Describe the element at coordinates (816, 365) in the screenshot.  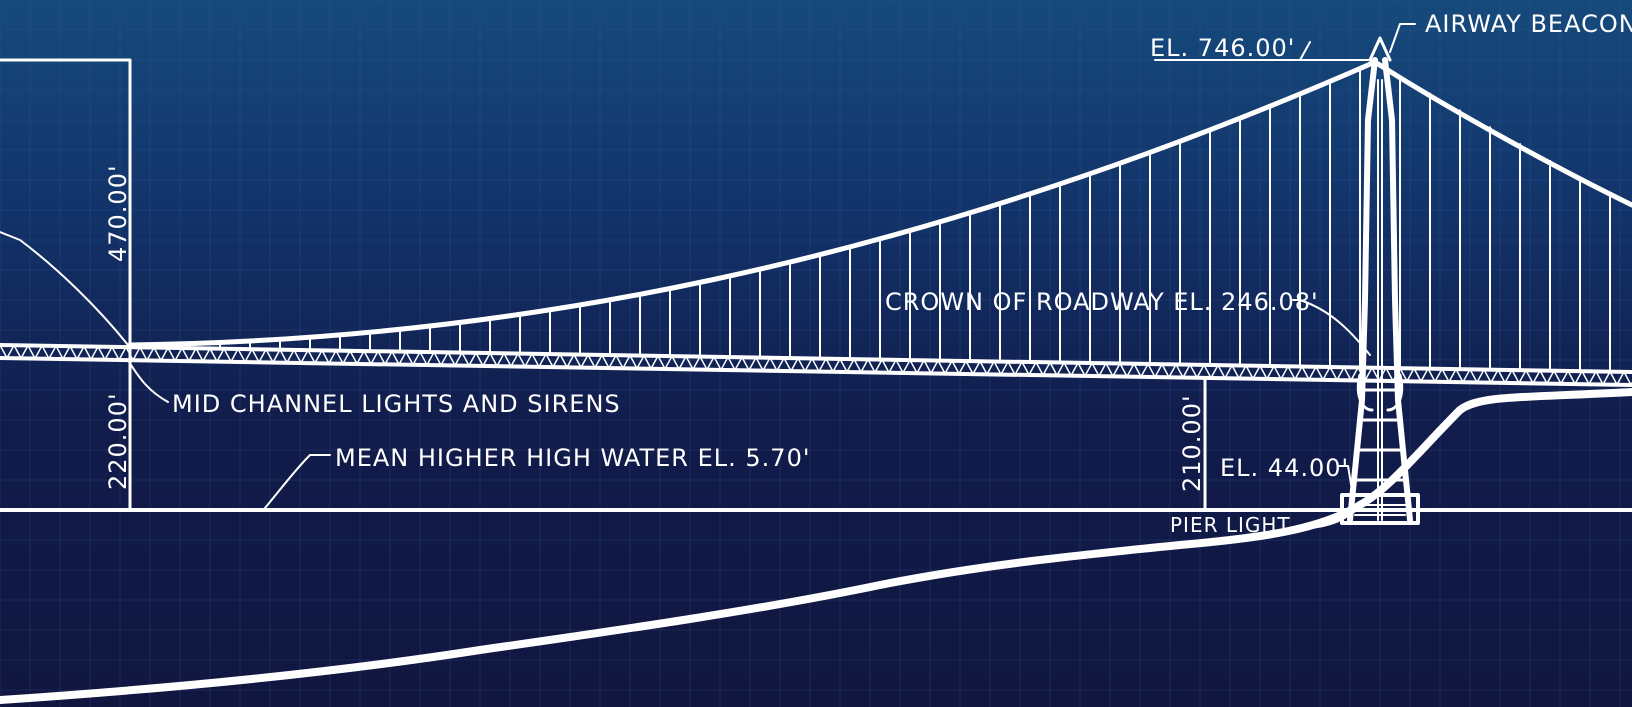
I see `roadway-truss` at that location.